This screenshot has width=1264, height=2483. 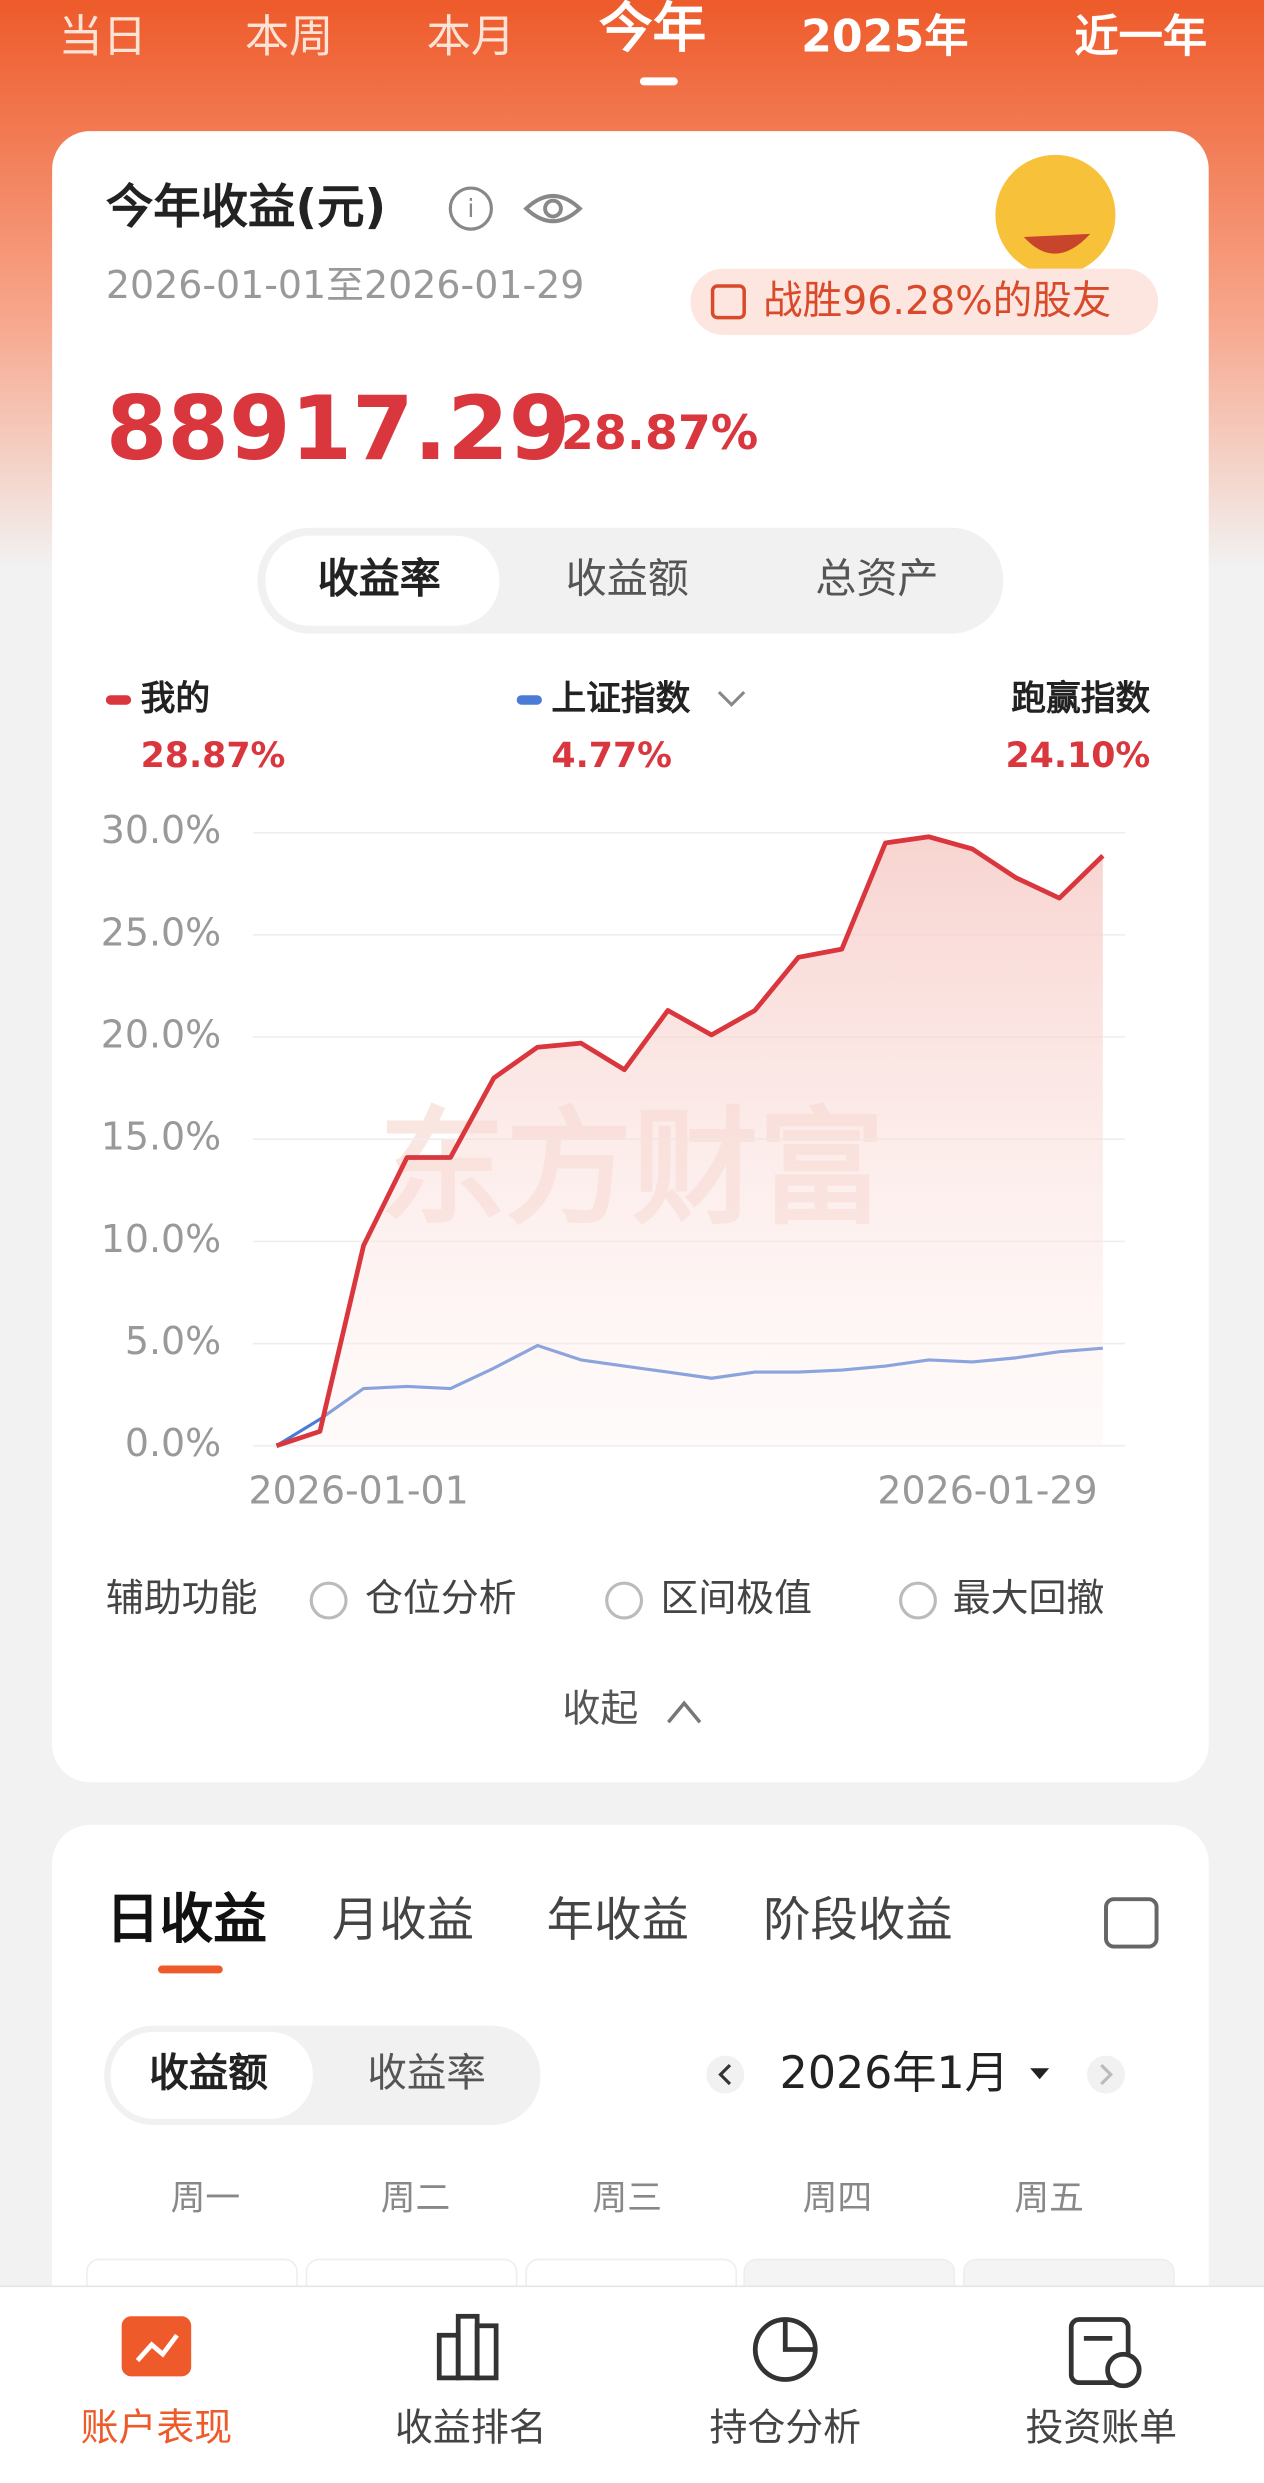 What do you see at coordinates (858, 1920) in the screenshot?
I see `detail-tab: 阶段收益` at bounding box center [858, 1920].